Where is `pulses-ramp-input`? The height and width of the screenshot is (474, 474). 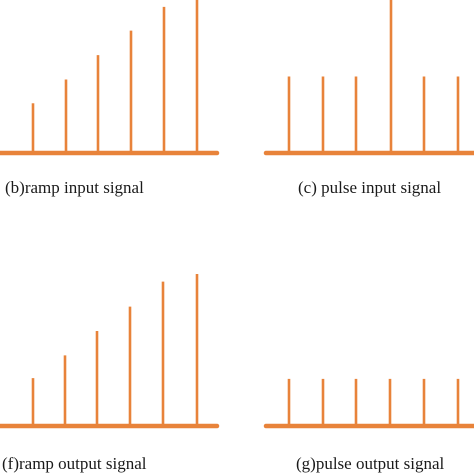
pulses-ramp-input is located at coordinates (115, 76).